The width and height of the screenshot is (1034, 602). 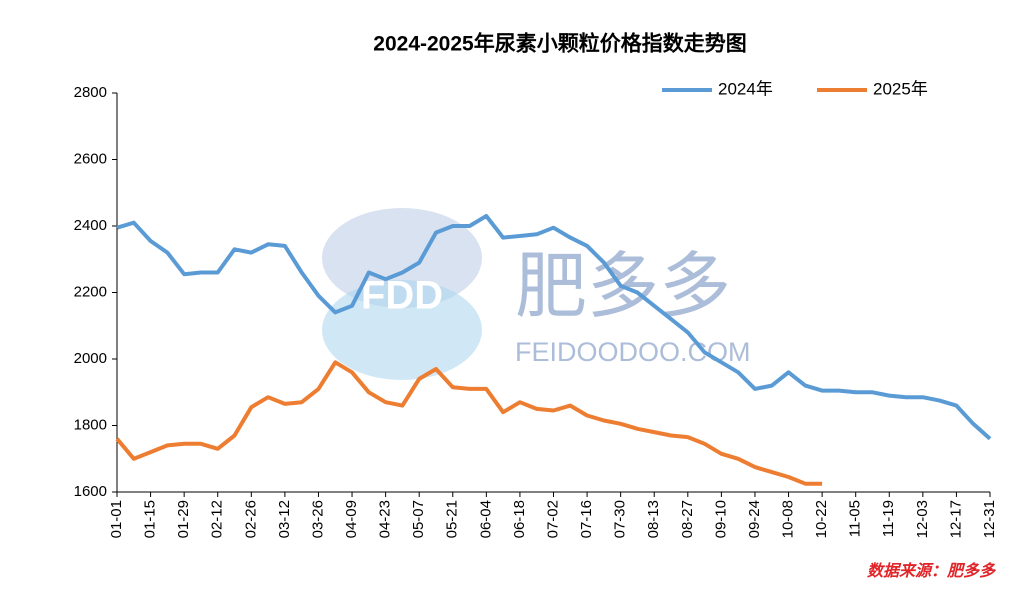 What do you see at coordinates (90, 358) in the screenshot?
I see `y-tick-label: 2000` at bounding box center [90, 358].